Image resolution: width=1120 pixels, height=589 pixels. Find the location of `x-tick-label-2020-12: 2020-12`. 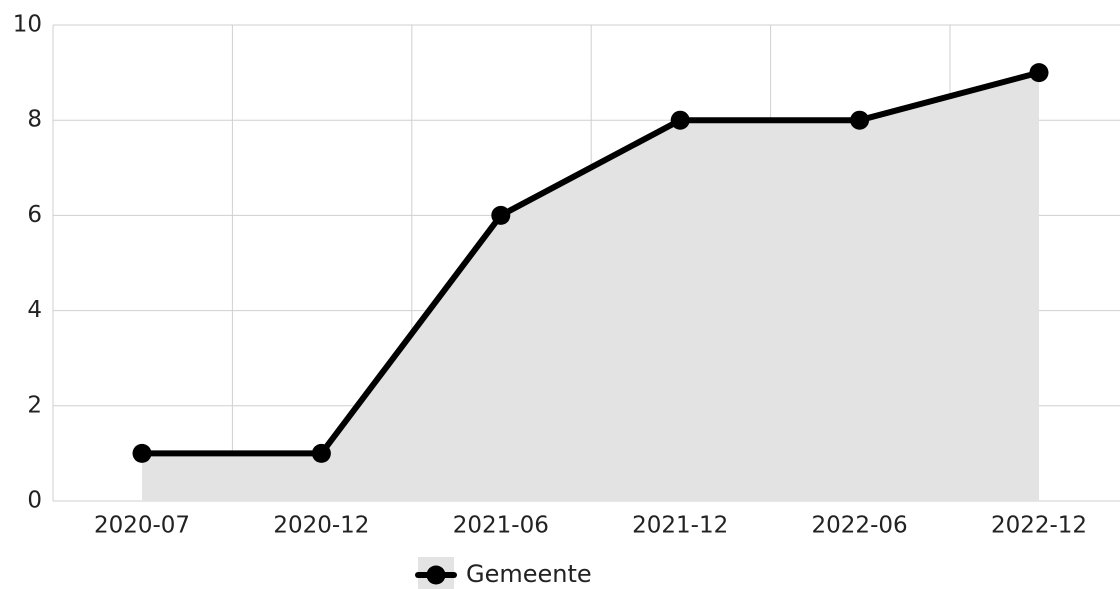

x-tick-label-2020-12: 2020-12 is located at coordinates (321, 526).